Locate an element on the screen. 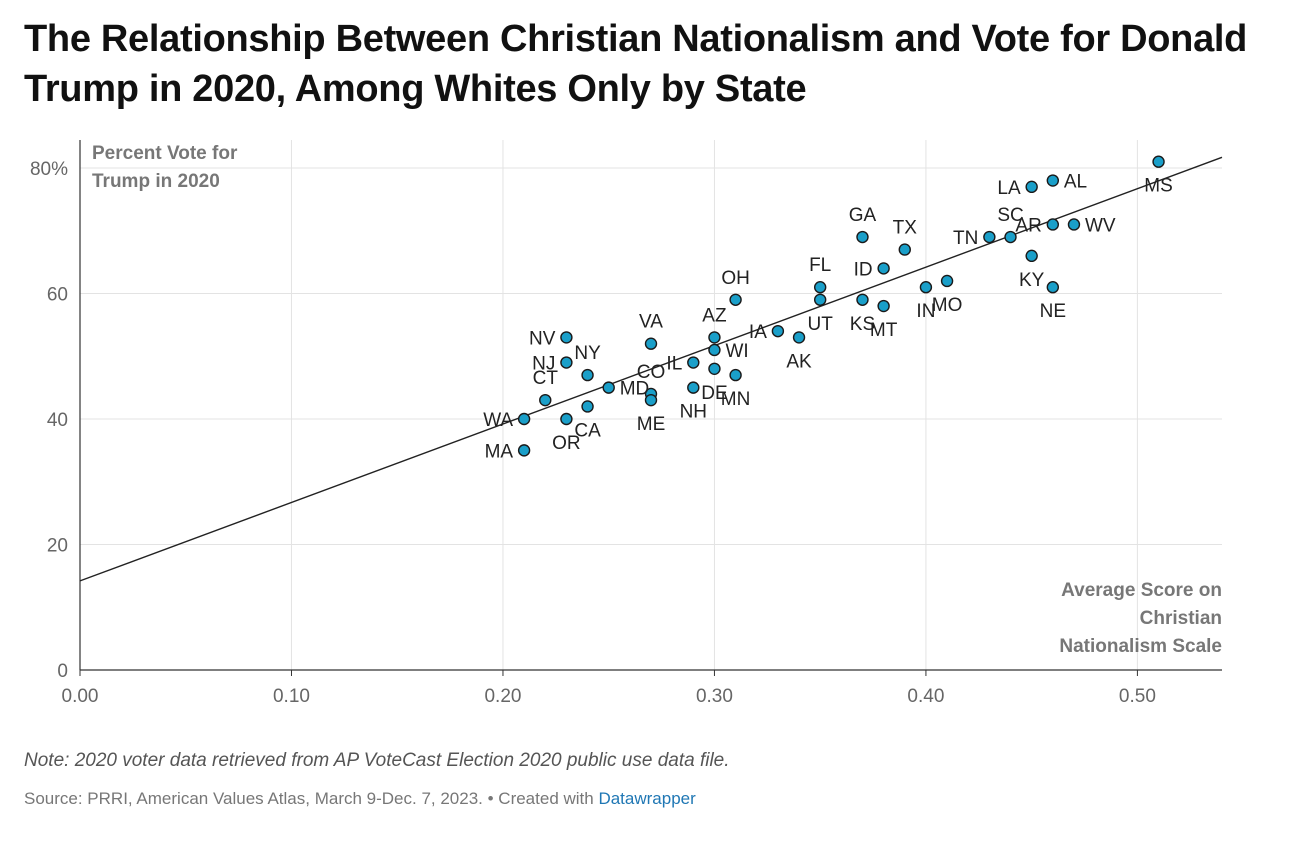 Image resolution: width=1310 pixels, height=842 pixels. point-tx is located at coordinates (904, 249).